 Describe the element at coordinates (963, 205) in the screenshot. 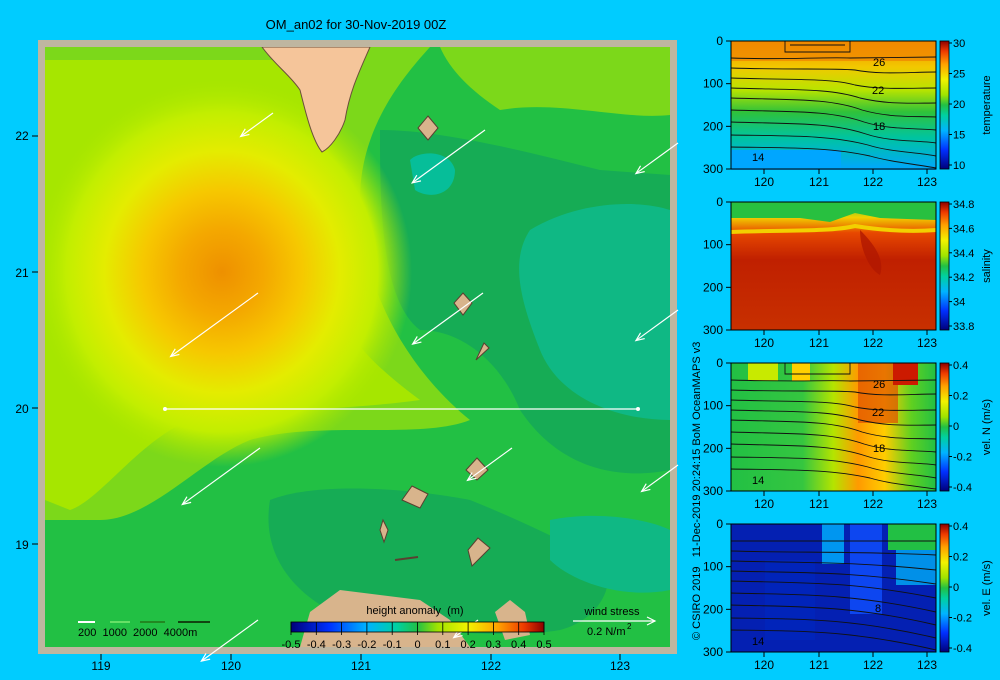

I see `colorbar-tick-label: 34.8` at that location.